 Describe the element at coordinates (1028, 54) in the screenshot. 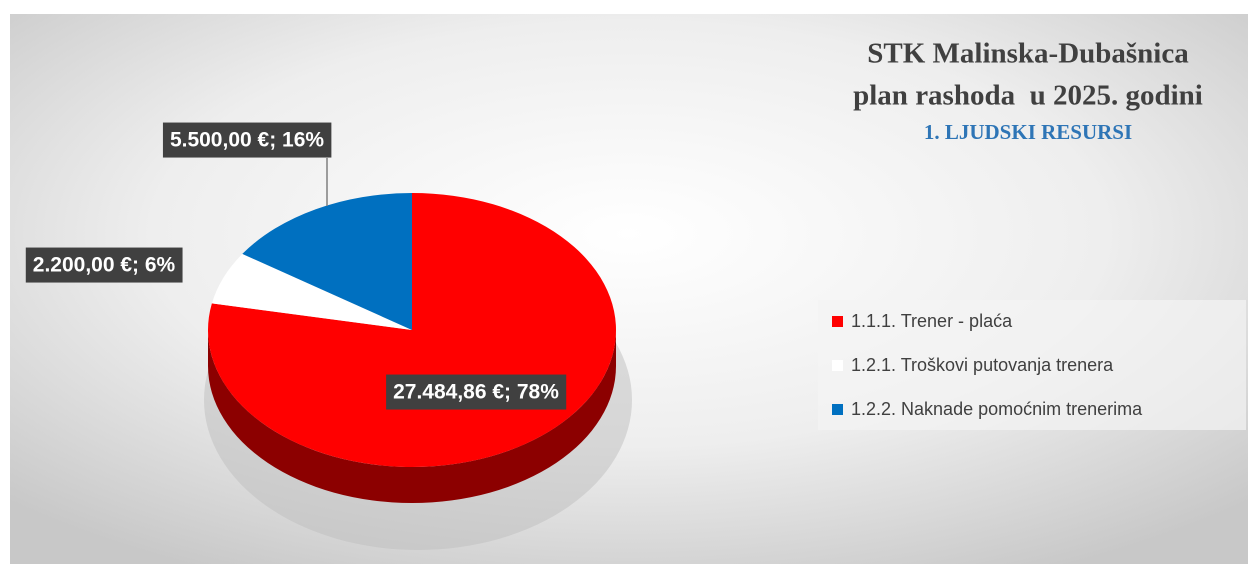

I see `chart-title: STK Malinska-Dubašnica` at that location.